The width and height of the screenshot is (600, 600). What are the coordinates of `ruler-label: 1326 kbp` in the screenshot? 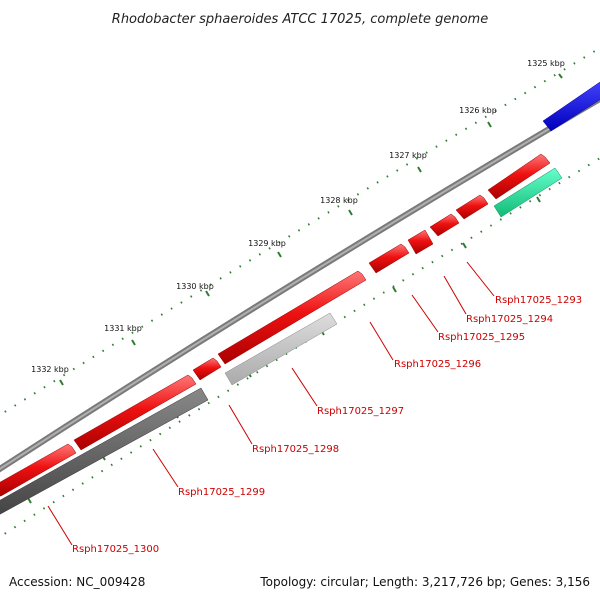 It's located at (478, 110).